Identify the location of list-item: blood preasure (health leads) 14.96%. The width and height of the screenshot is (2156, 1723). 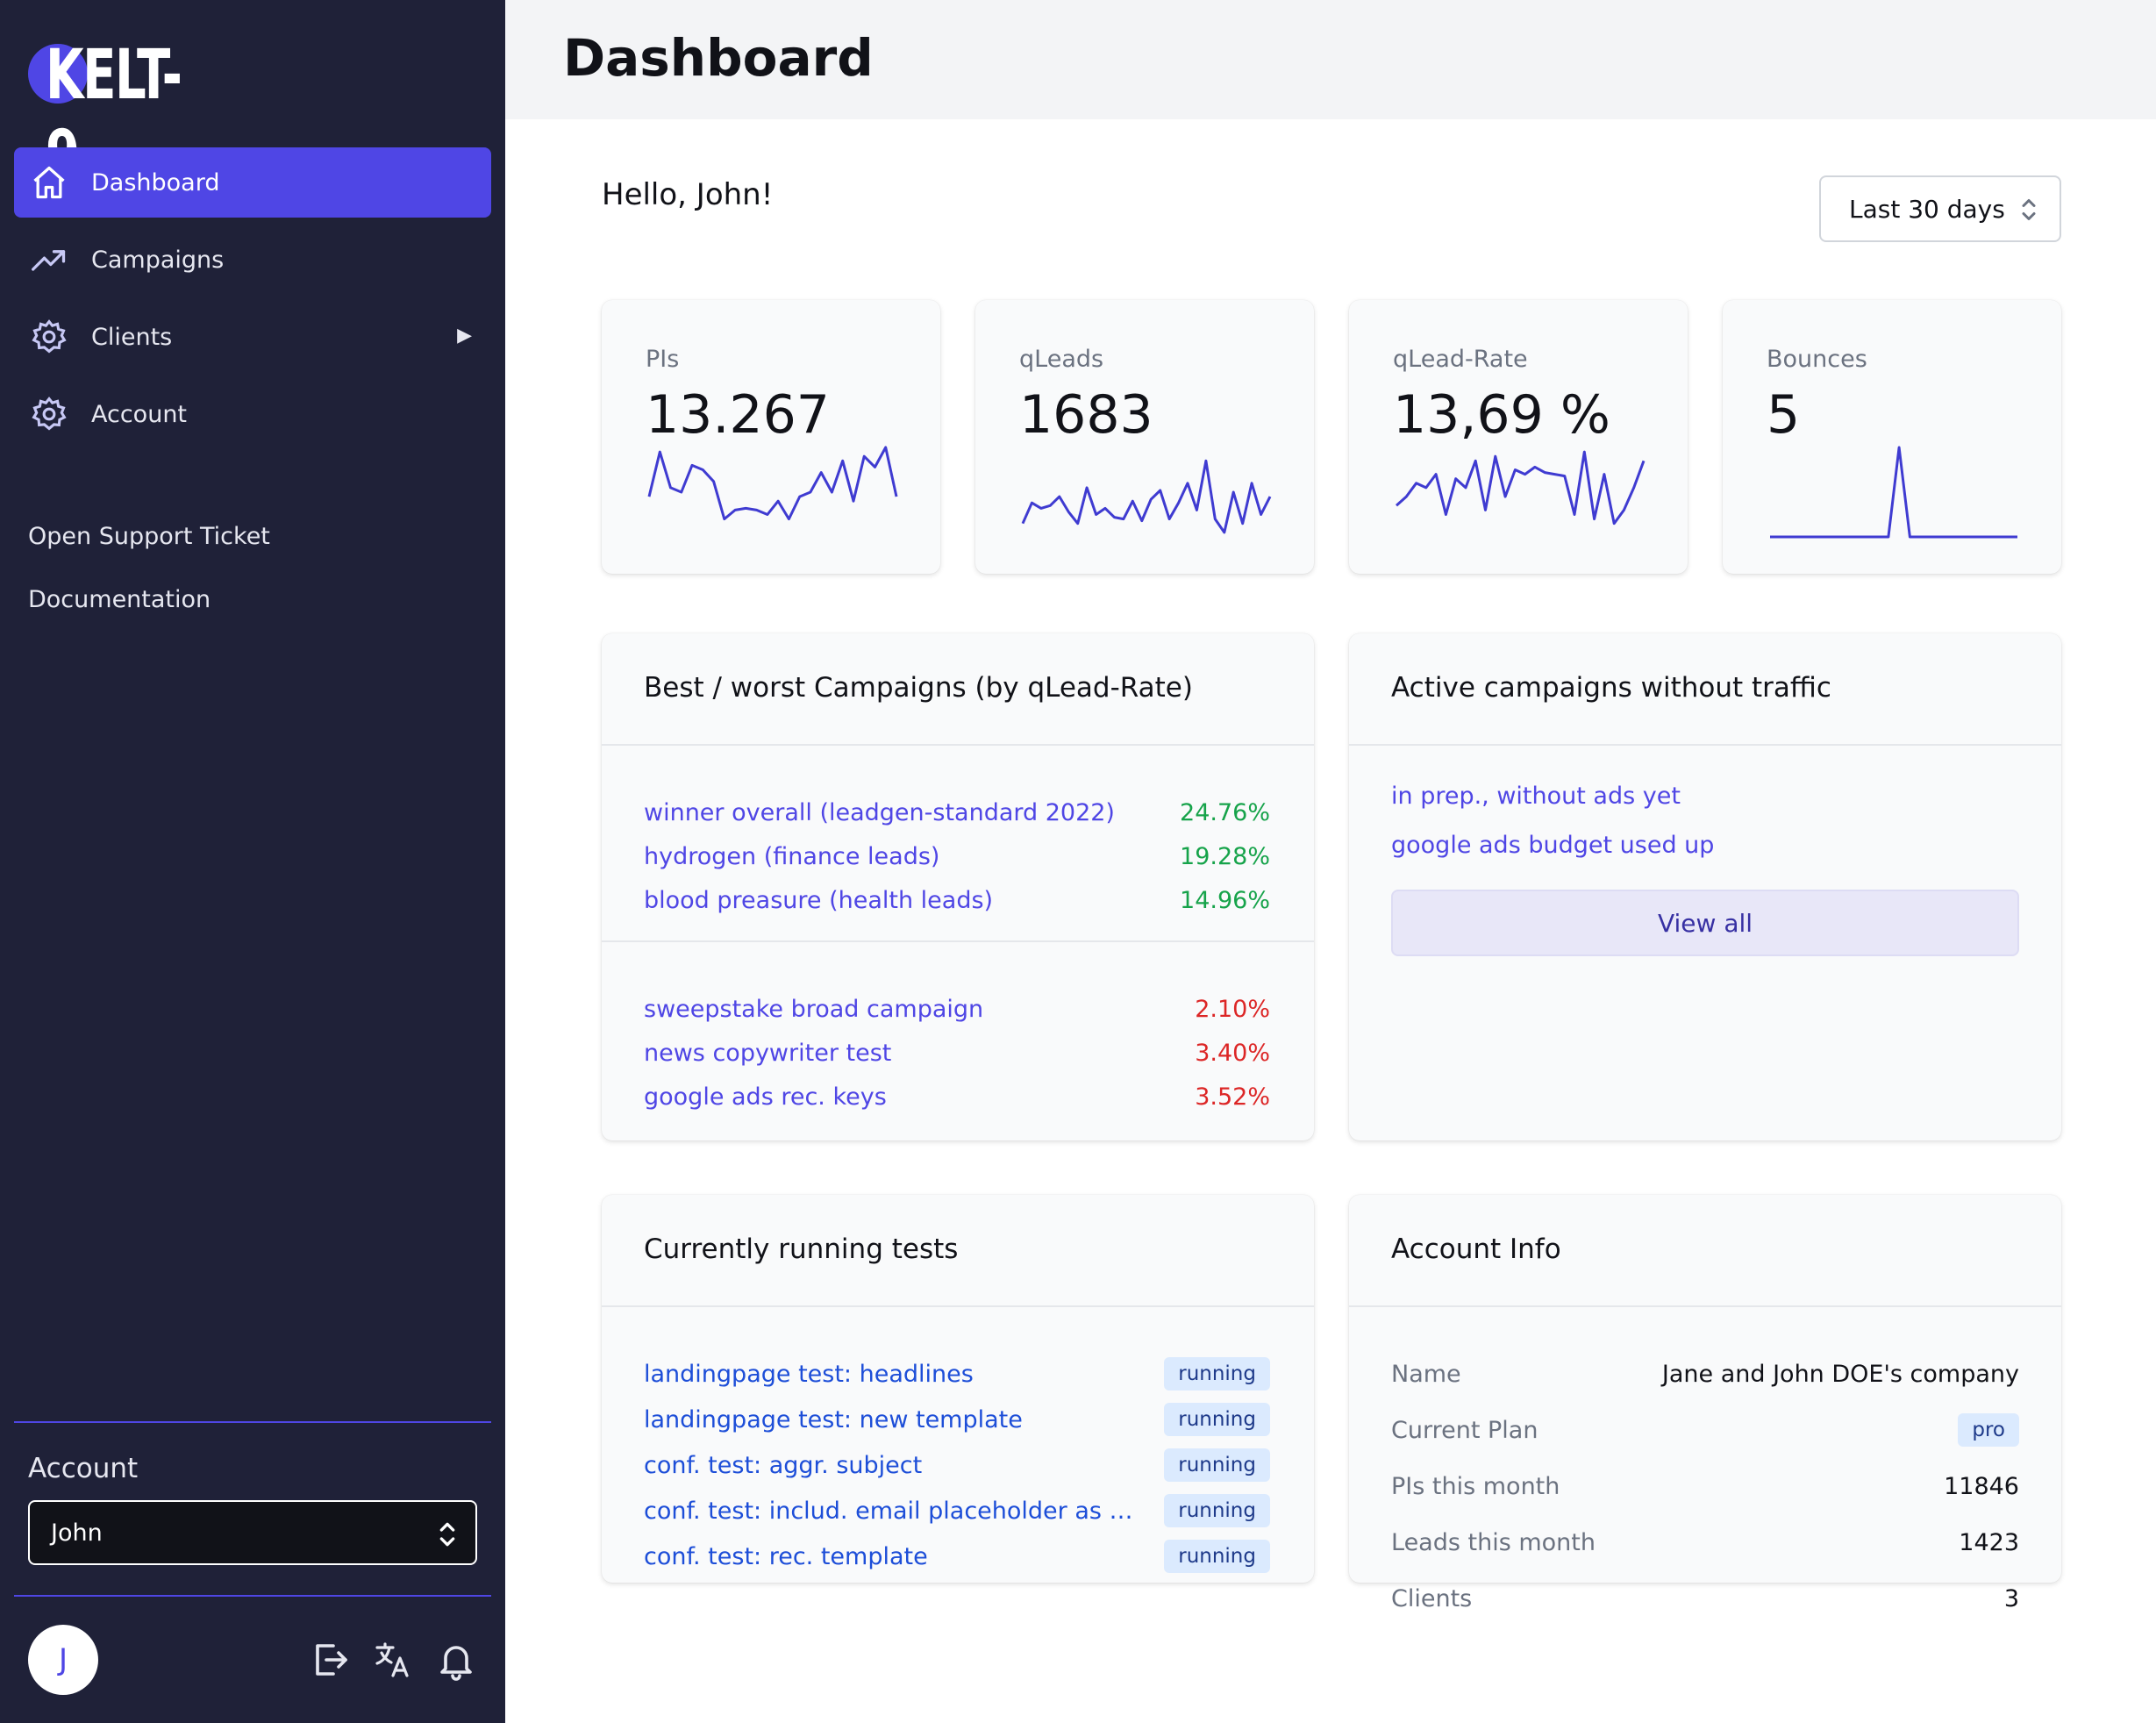
(957, 900).